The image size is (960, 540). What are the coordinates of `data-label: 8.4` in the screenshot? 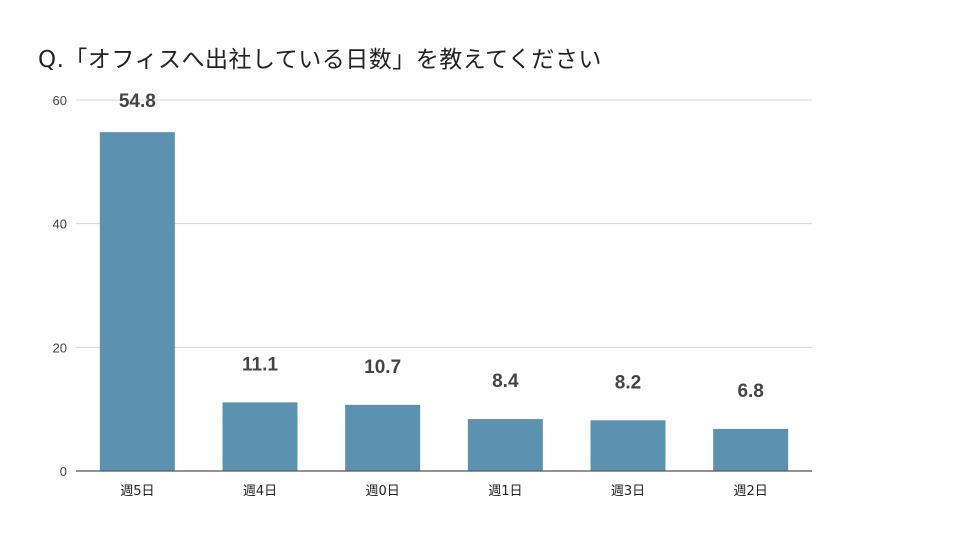 It's located at (505, 381).